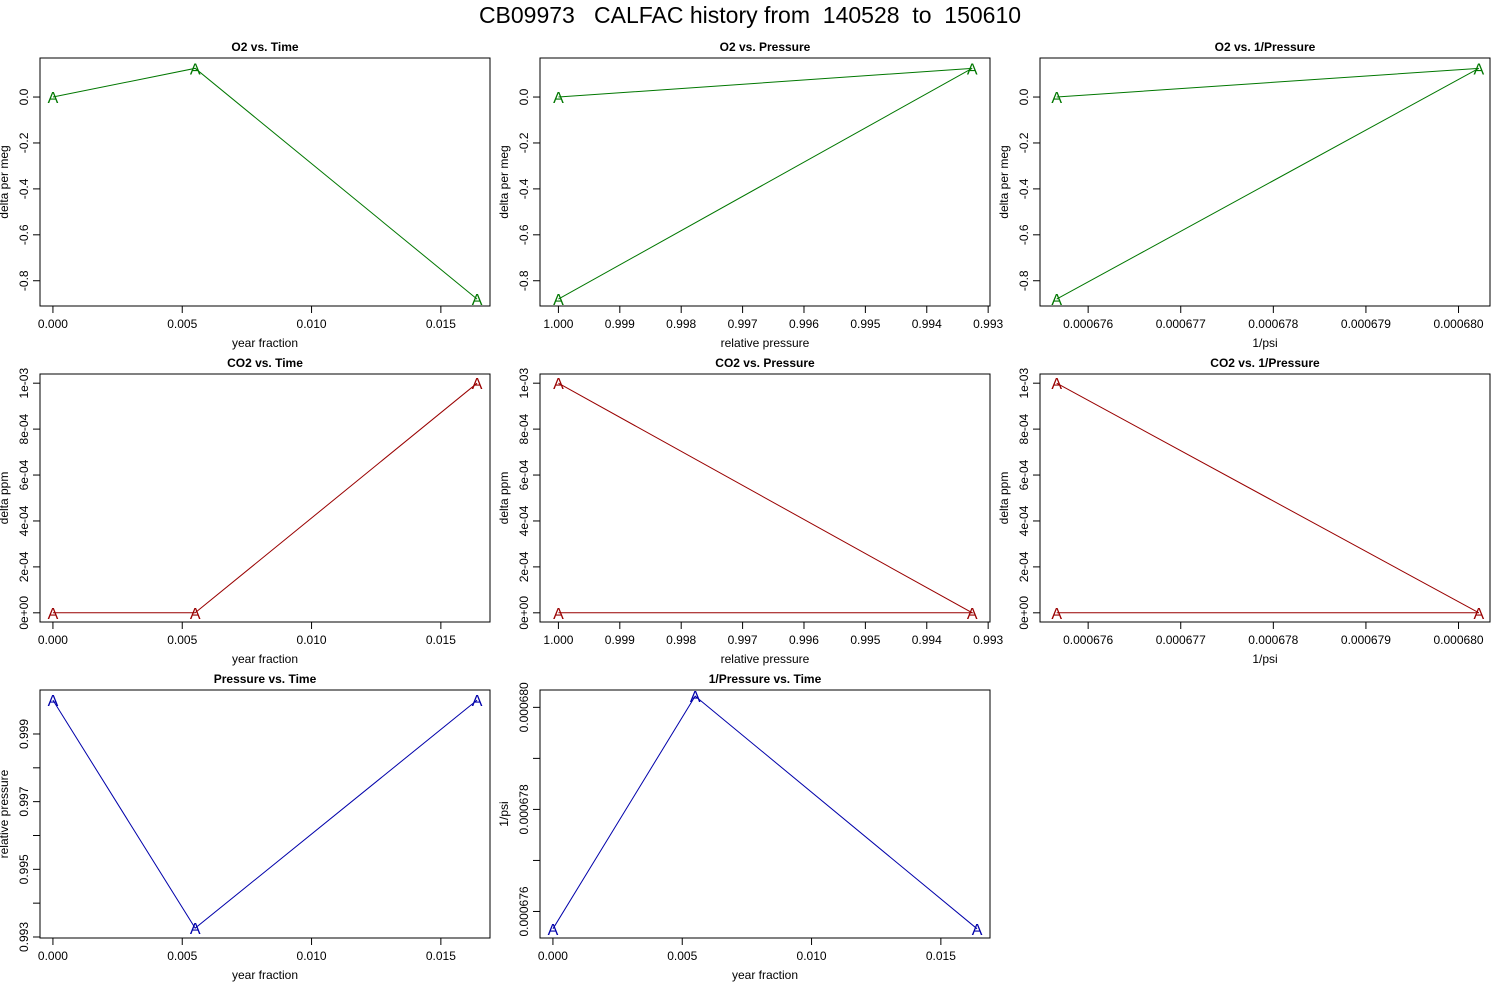 This screenshot has width=1500, height=1000. What do you see at coordinates (182, 324) in the screenshot?
I see `x-tick-label: 0.005` at bounding box center [182, 324].